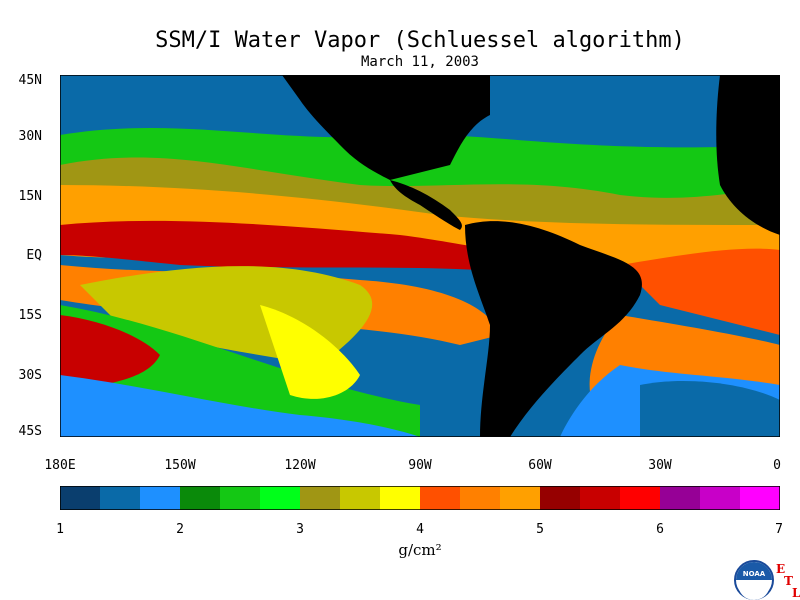 The image size is (800, 600). Describe the element at coordinates (300, 529) in the screenshot. I see `colorbar-tick-label: 3` at that location.